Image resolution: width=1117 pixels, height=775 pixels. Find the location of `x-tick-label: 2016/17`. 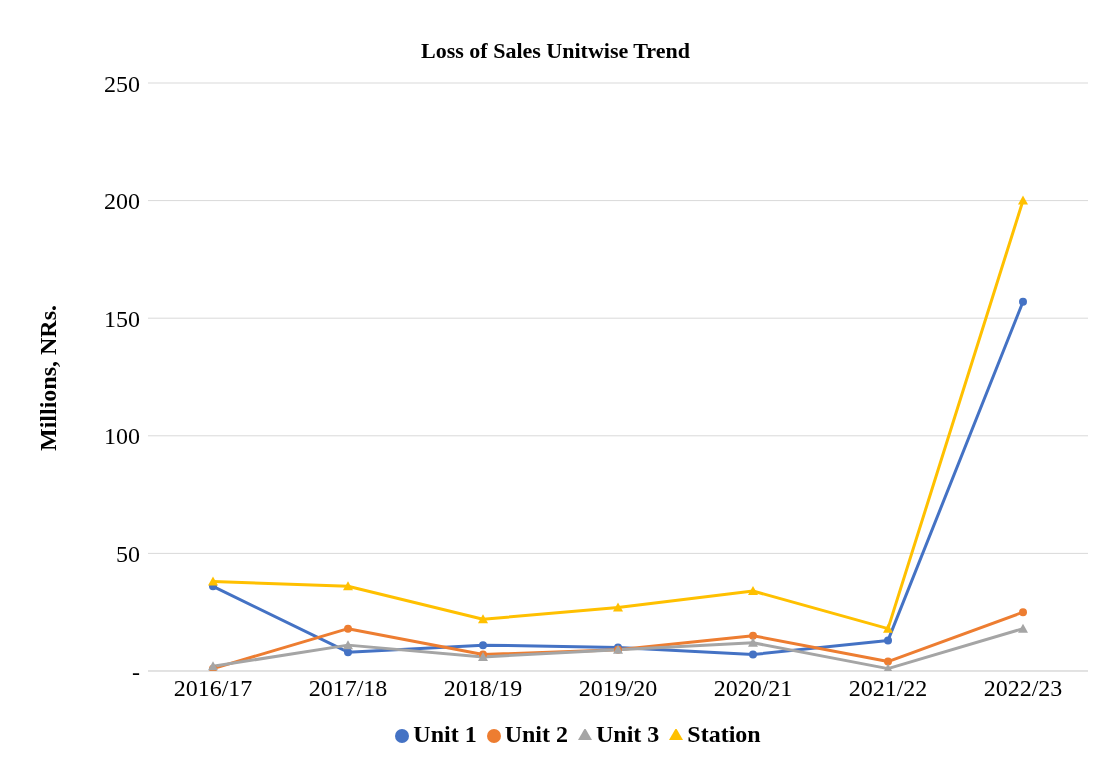

x-tick-label: 2016/17 is located at coordinates (213, 688).